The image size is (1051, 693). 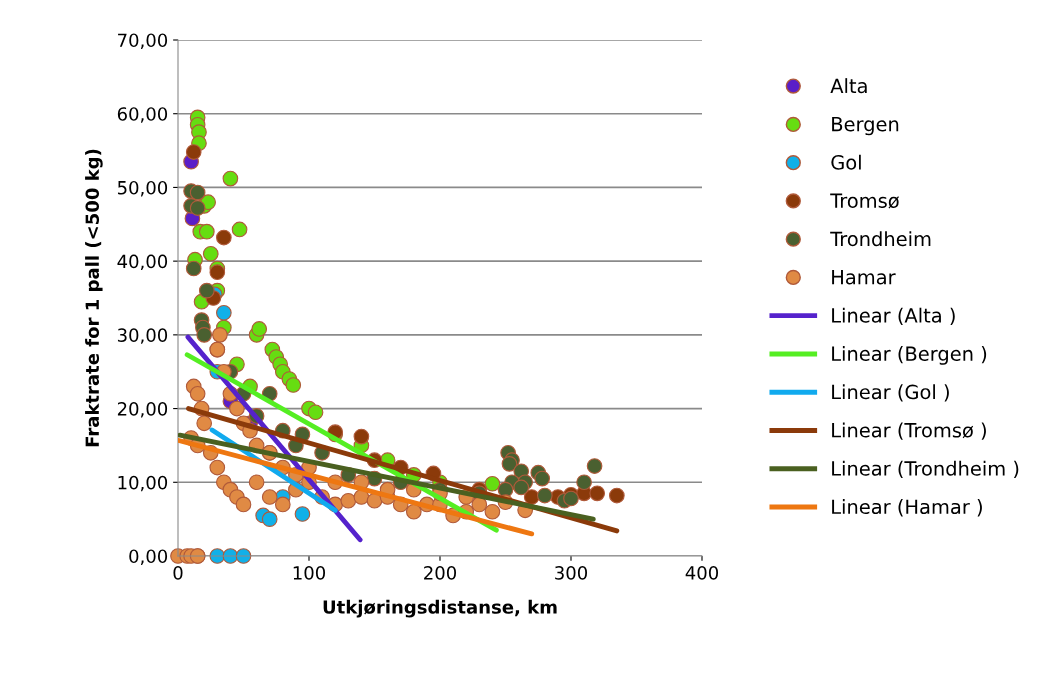 What do you see at coordinates (440, 608) in the screenshot?
I see `x-axis-title: Utkjøringsdistanse, km` at bounding box center [440, 608].